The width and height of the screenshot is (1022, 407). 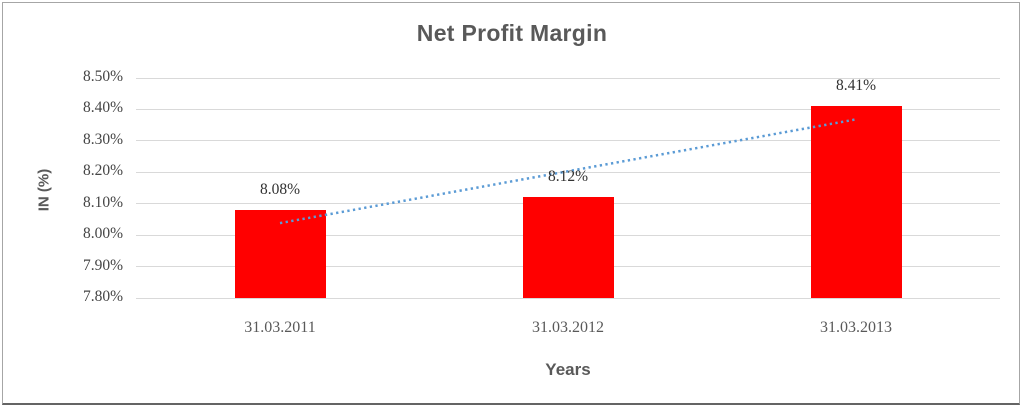 I want to click on x-axis-title: Years, so click(x=568, y=369).